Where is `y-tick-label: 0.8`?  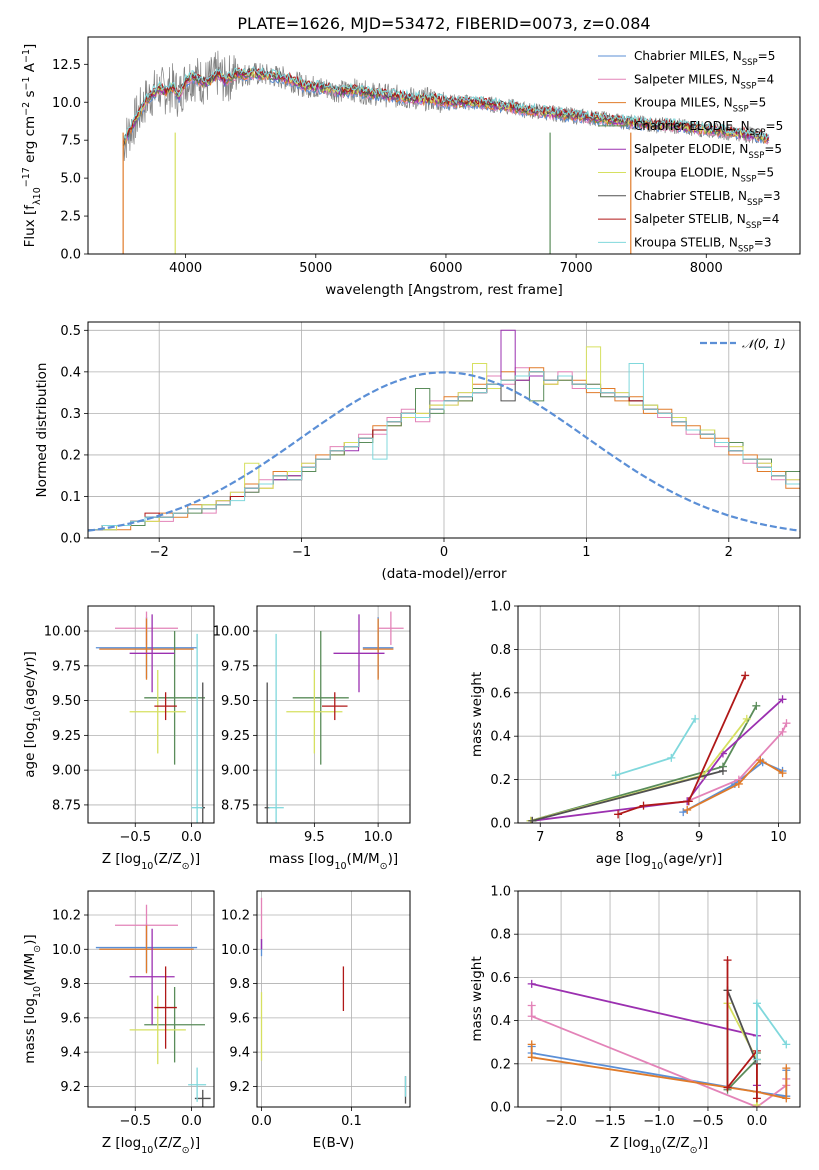
y-tick-label: 0.8 is located at coordinates (500, 935).